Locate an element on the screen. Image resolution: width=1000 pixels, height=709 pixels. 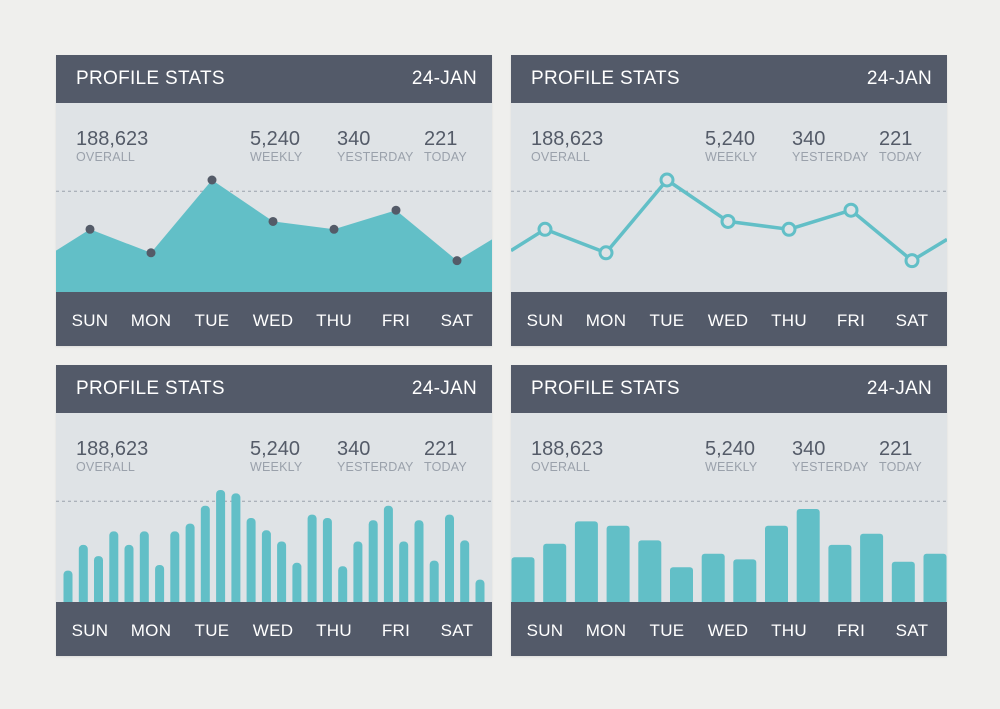
stat-yesterday-value: 340 is located at coordinates (354, 139).